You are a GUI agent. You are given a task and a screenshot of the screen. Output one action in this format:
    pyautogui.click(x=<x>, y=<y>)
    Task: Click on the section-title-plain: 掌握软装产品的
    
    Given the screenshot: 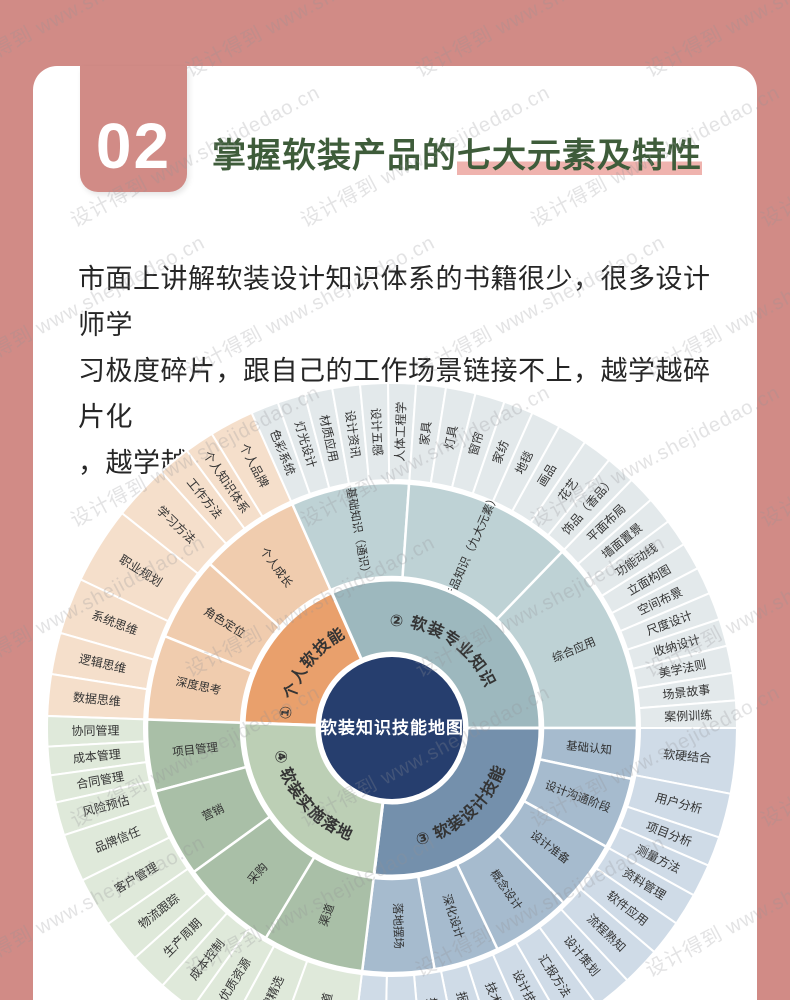 What is the action you would take?
    pyautogui.click(x=334, y=156)
    